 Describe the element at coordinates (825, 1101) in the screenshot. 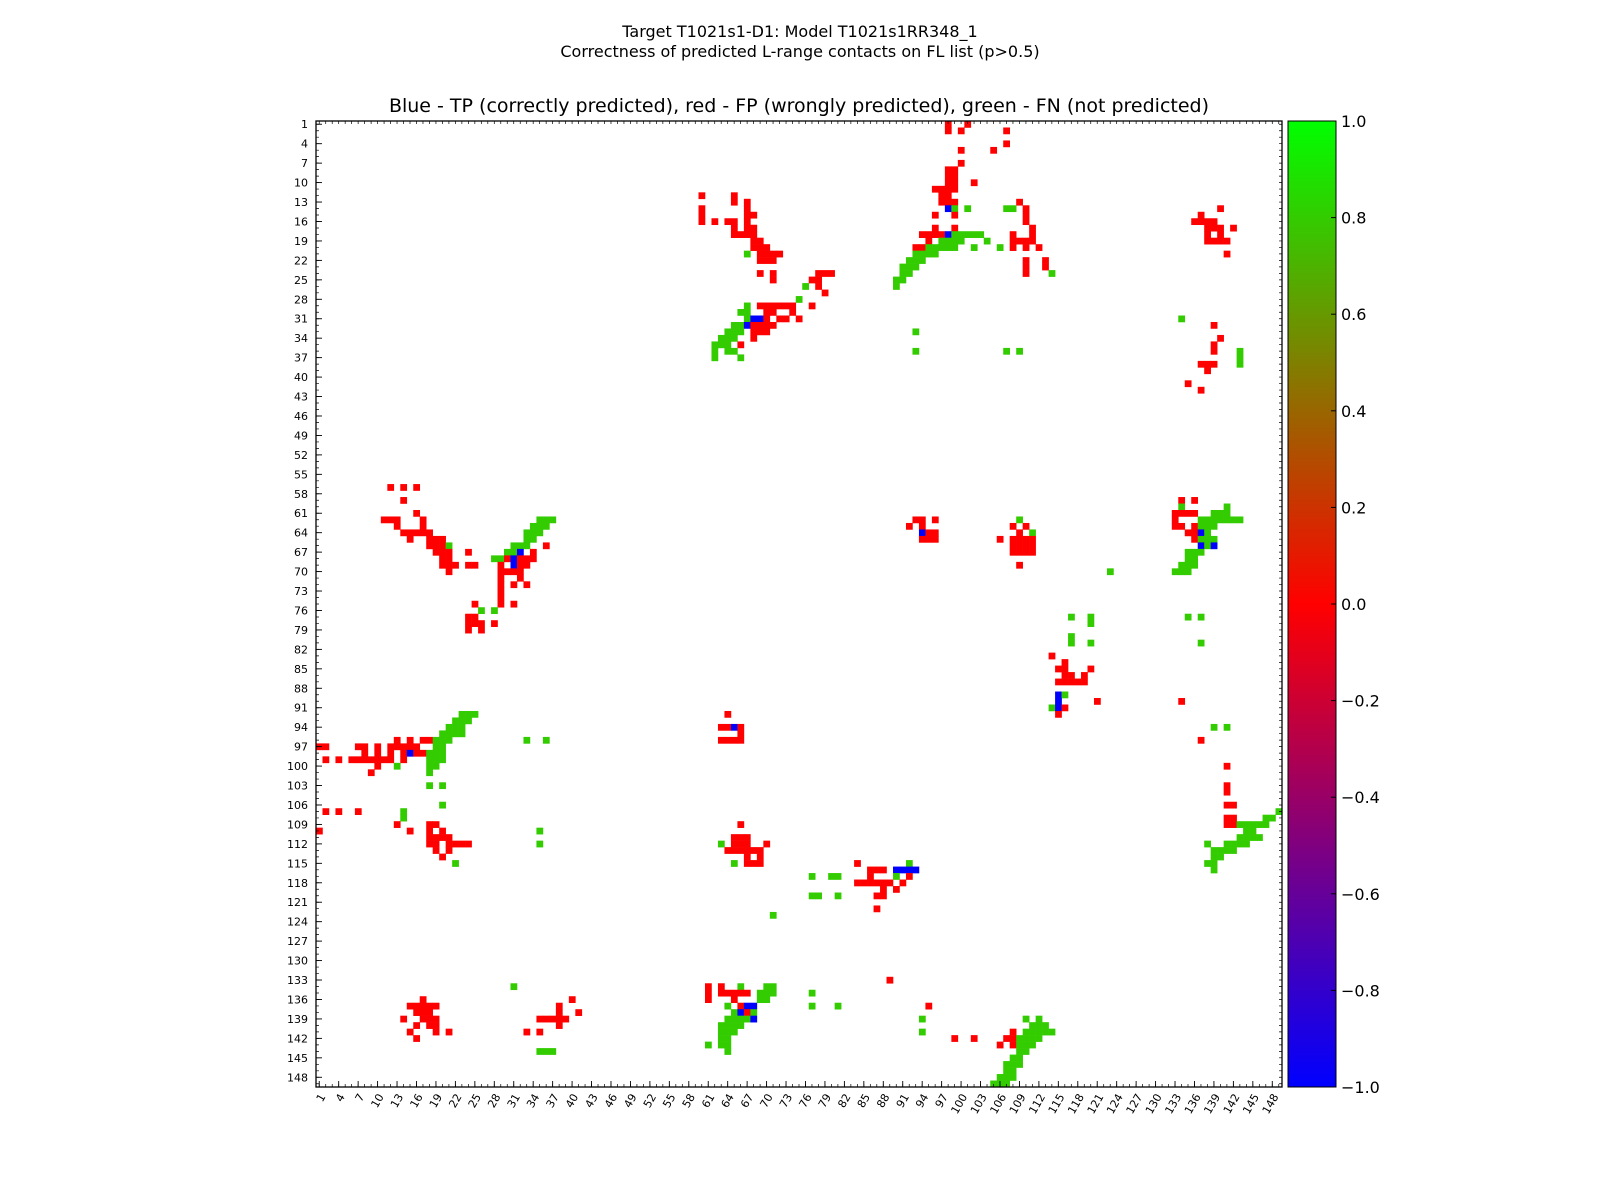

I see `x-tick-label: 79` at that location.